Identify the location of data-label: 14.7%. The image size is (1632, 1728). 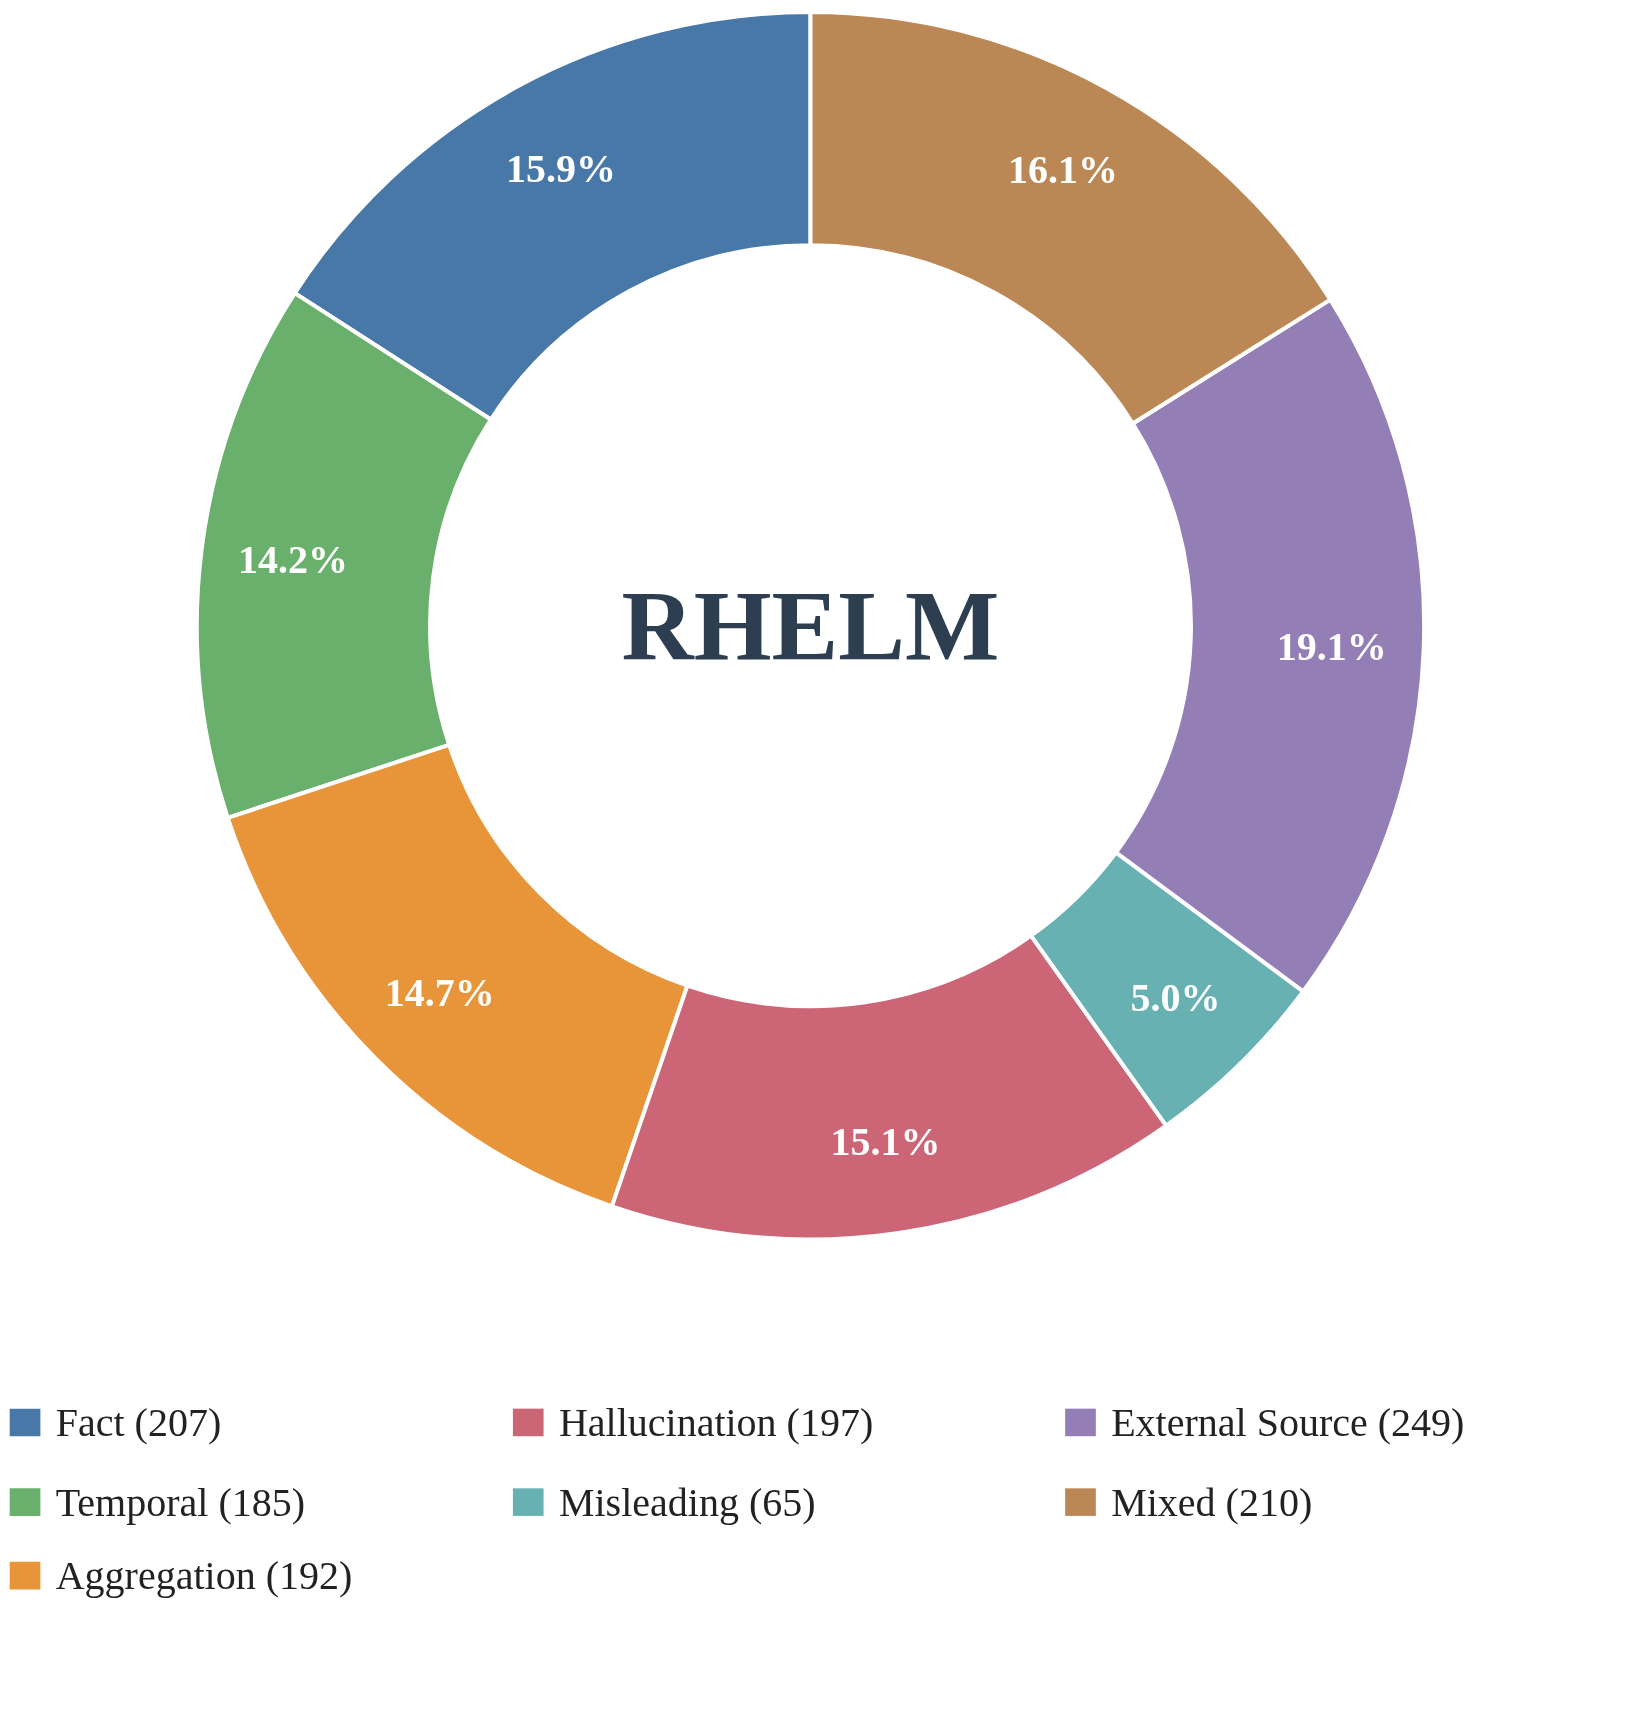
(439, 992).